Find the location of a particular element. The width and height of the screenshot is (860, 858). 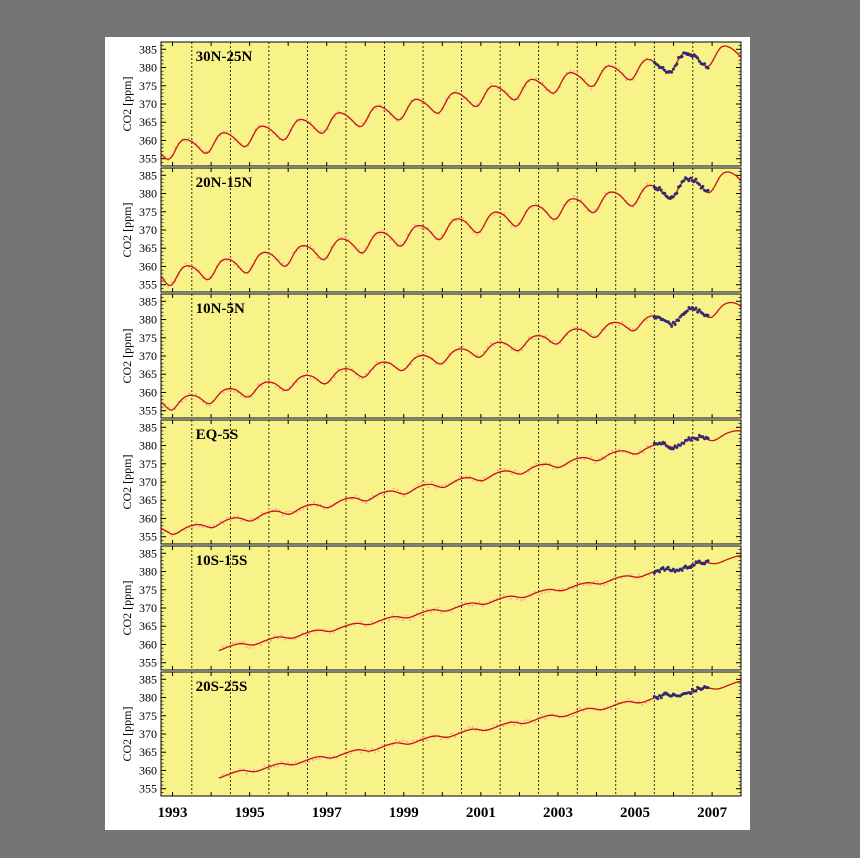

y-axis-label: CO2 [ppm] is located at coordinates (127, 482).